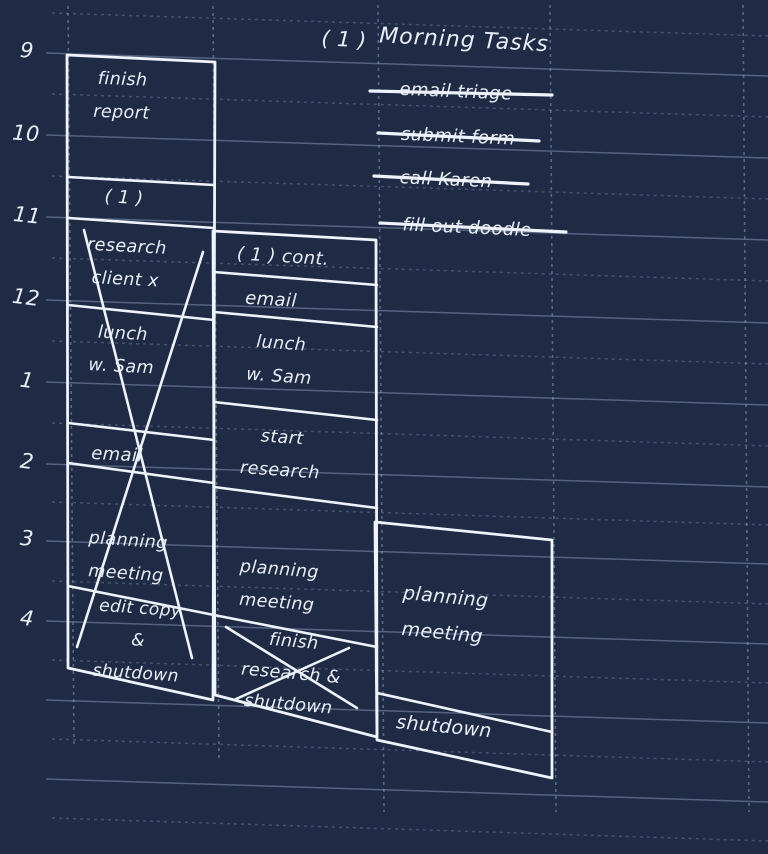 The height and width of the screenshot is (854, 768). Describe the element at coordinates (128, 557) in the screenshot. I see `event-planning-meeting-1: planning meeting` at that location.